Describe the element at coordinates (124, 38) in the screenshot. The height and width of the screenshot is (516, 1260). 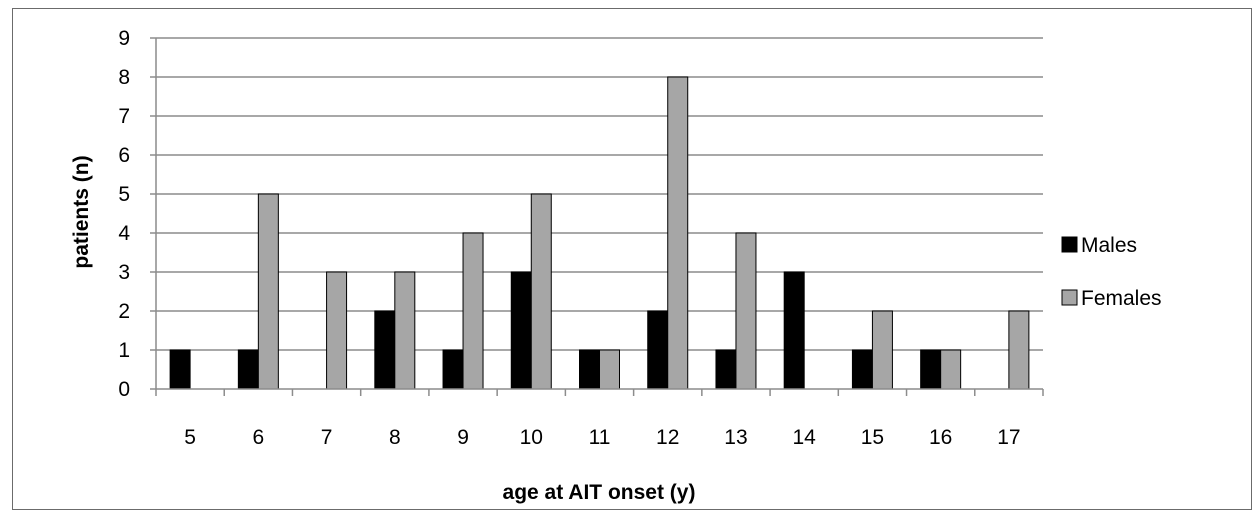
I see `y-tick-label-9: 9` at that location.